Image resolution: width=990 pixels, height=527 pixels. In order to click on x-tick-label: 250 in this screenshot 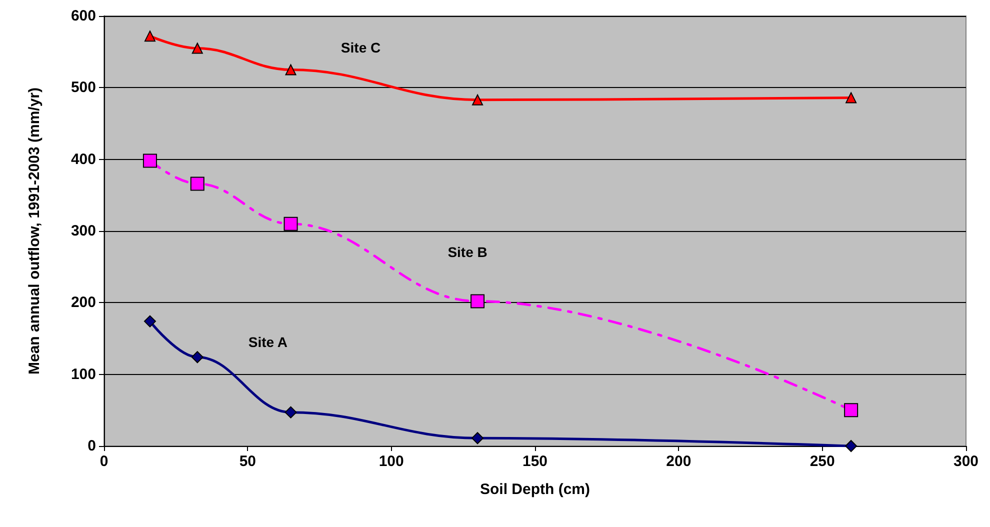, I will do `click(822, 461)`.